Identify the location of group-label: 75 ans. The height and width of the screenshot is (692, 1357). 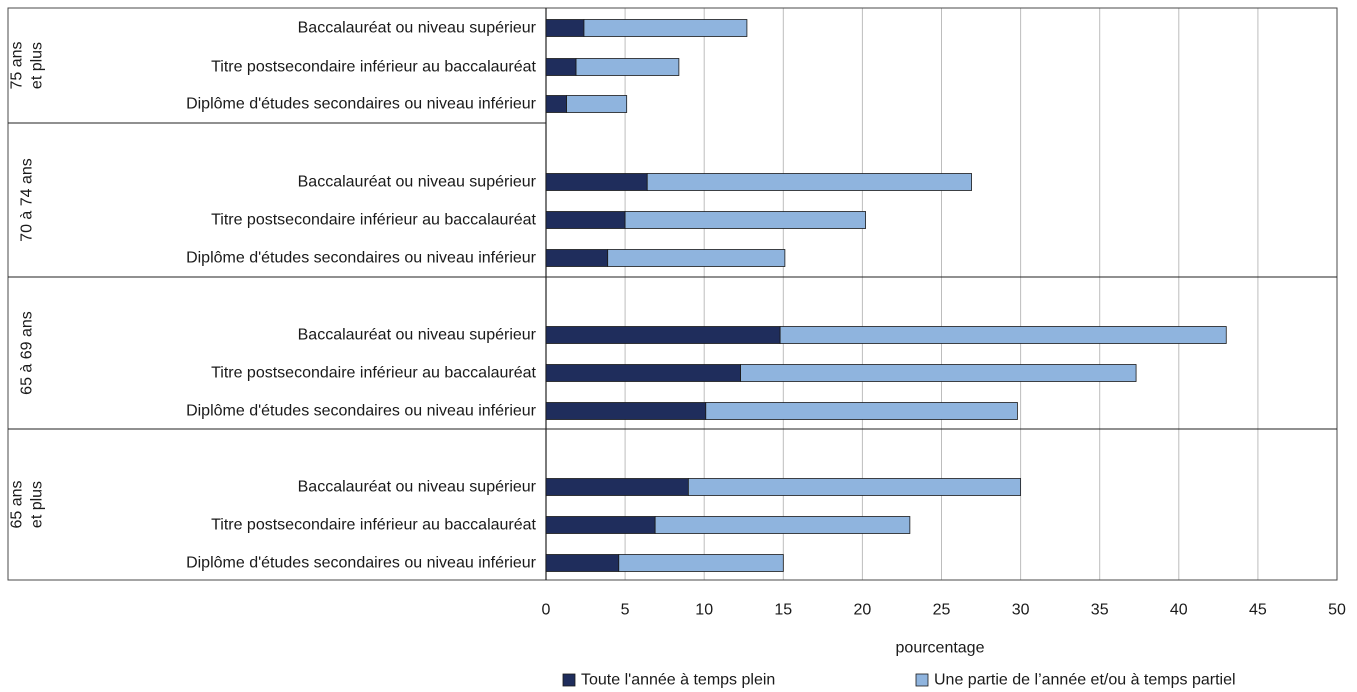
(17, 65).